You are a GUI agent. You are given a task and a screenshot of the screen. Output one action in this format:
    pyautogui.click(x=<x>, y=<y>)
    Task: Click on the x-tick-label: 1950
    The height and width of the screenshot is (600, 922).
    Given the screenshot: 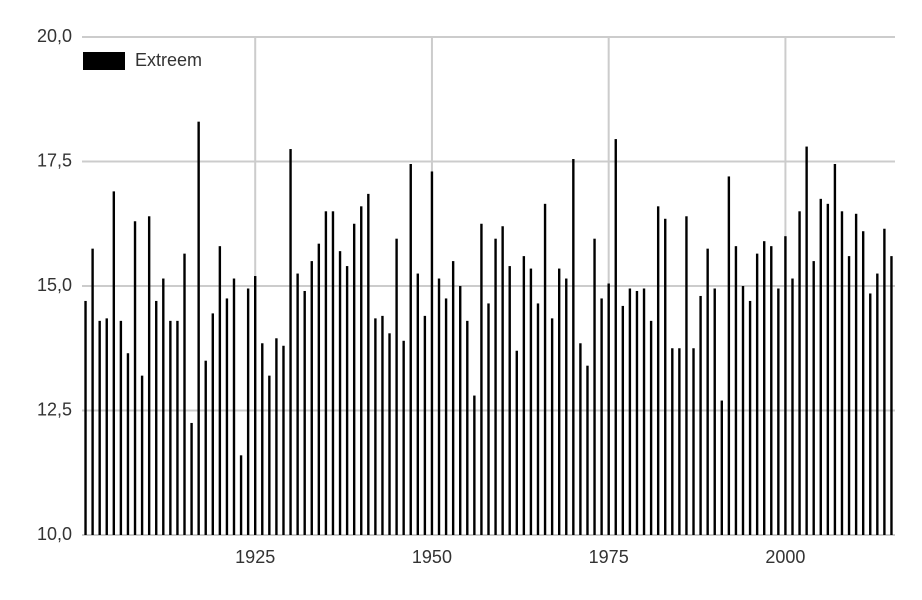 What is the action you would take?
    pyautogui.click(x=432, y=557)
    